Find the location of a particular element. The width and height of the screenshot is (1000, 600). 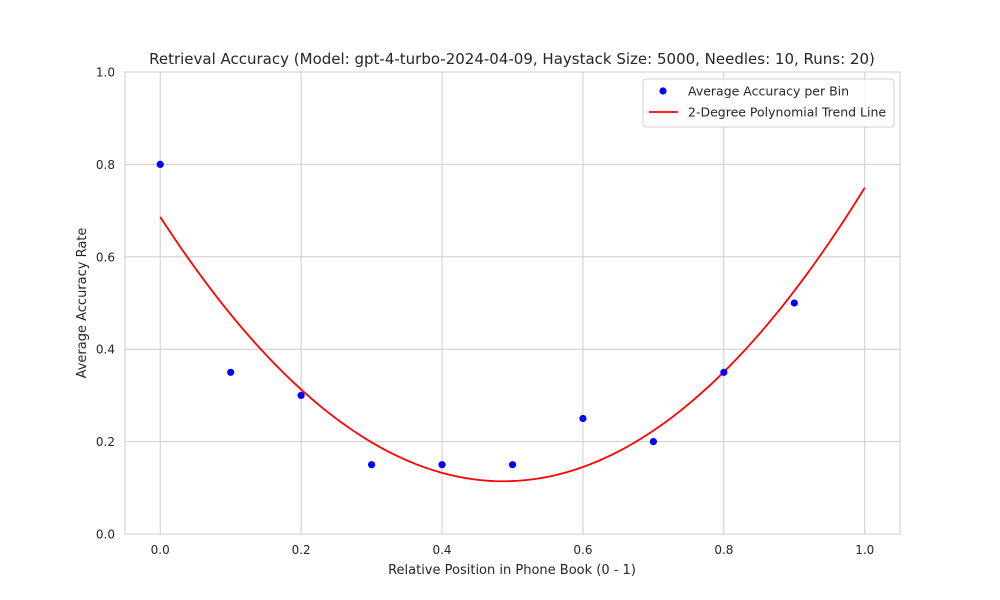

x-axis-label: Relative Position in Phone Book (0 - 1) is located at coordinates (512, 570).